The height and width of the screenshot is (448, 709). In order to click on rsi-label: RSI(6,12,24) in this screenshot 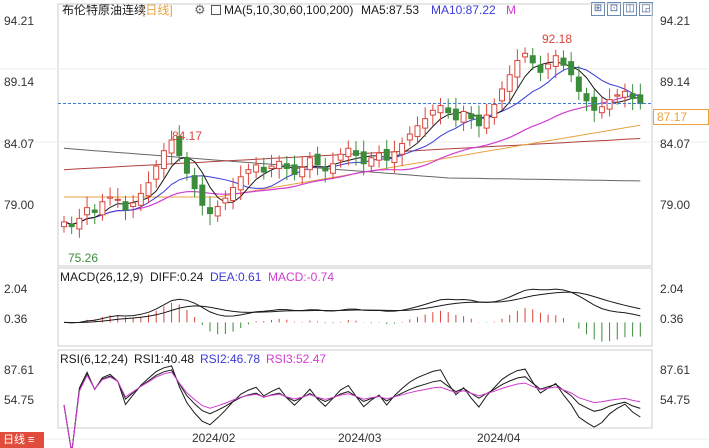, I will do `click(94, 359)`.